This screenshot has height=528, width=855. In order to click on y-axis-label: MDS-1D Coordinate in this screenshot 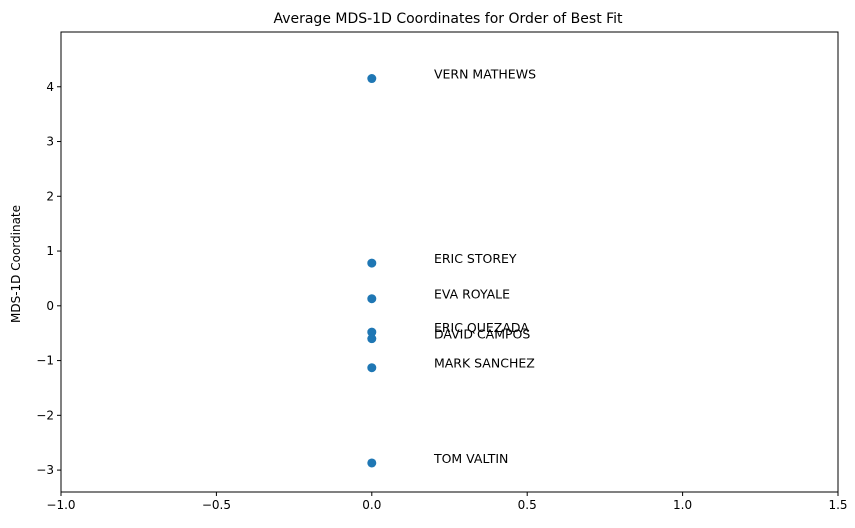, I will do `click(16, 264)`.